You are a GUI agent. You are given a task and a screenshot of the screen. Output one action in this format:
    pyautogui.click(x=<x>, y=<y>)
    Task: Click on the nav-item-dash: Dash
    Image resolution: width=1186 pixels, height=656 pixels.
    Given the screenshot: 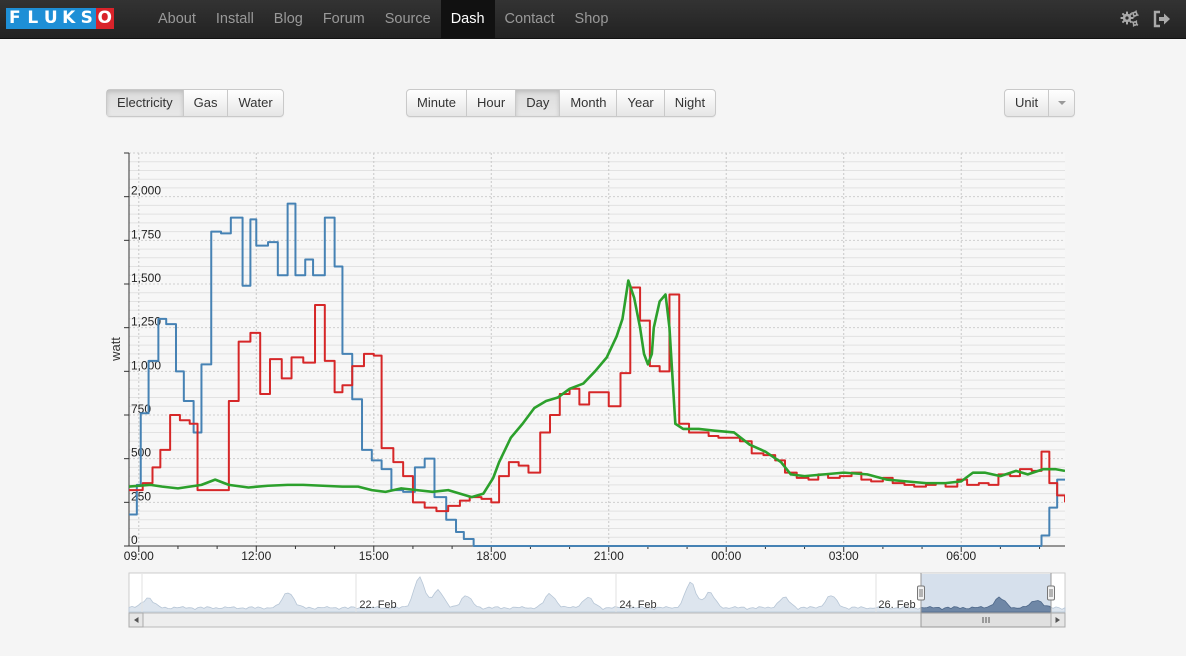 What is the action you would take?
    pyautogui.click(x=467, y=19)
    